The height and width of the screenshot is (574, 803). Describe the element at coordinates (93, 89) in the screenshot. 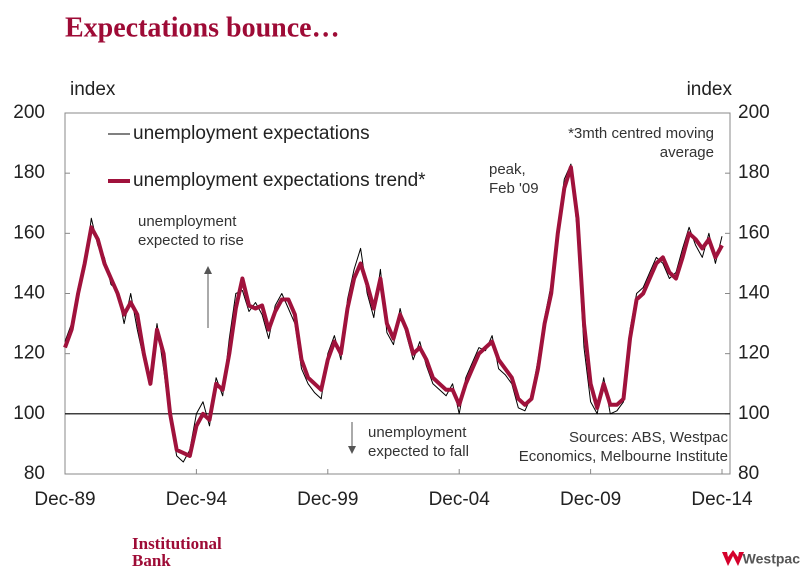

I see `y-axis-label: index` at that location.